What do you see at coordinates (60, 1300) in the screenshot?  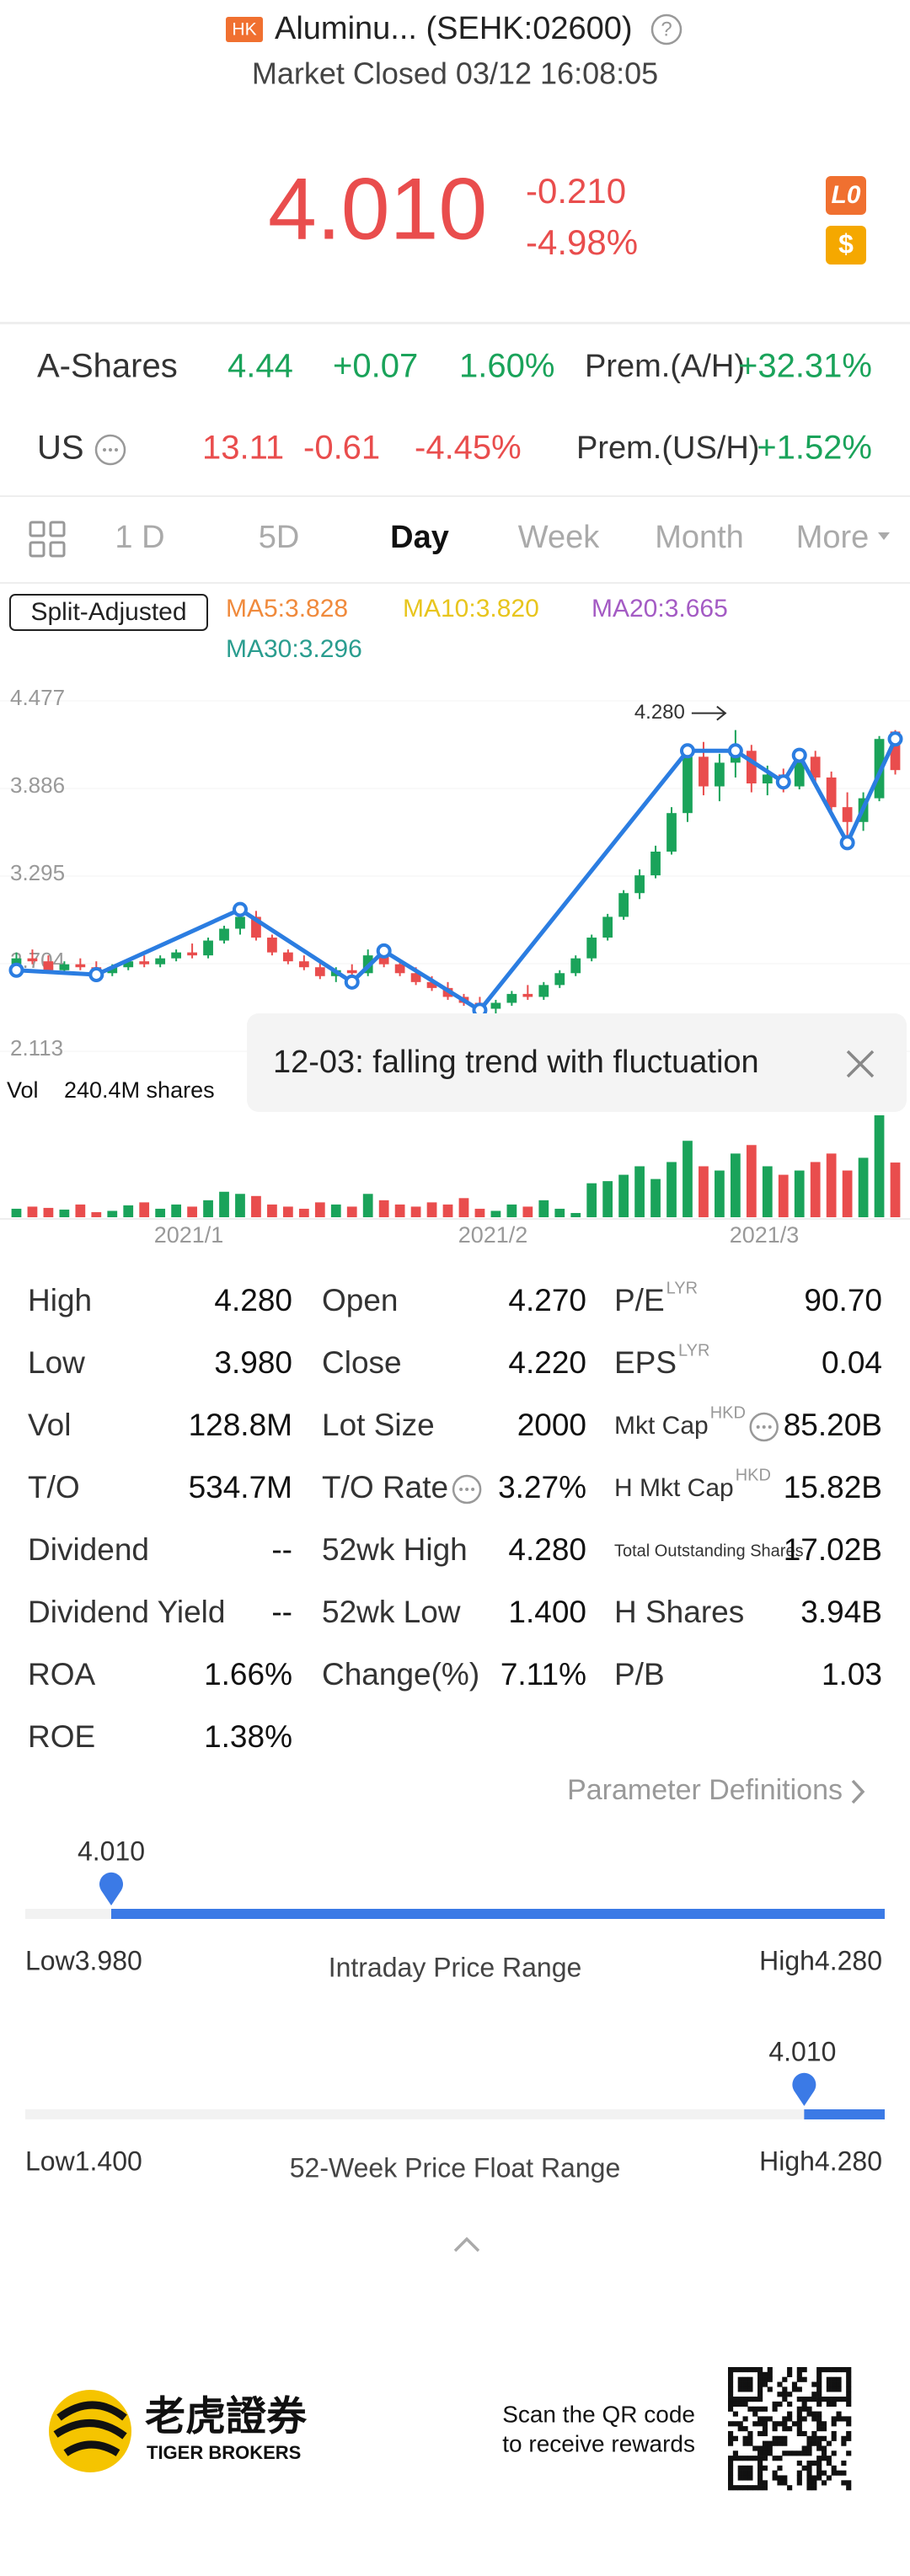 I see `stat-label: High` at bounding box center [60, 1300].